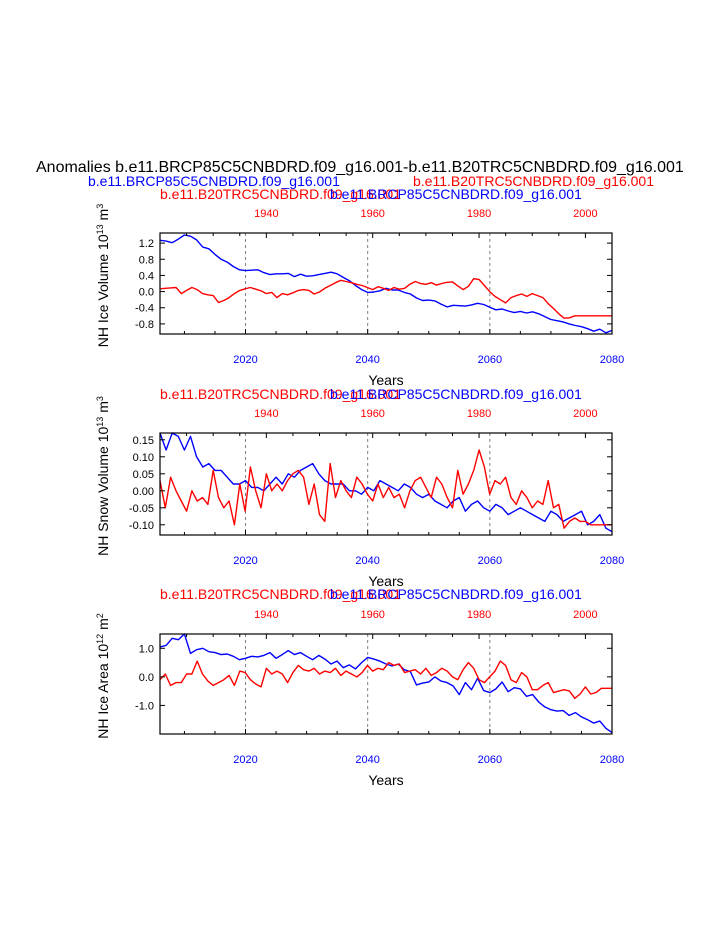 The height and width of the screenshot is (935, 723). I want to click on y-tick-label: -0.05, so click(141, 509).